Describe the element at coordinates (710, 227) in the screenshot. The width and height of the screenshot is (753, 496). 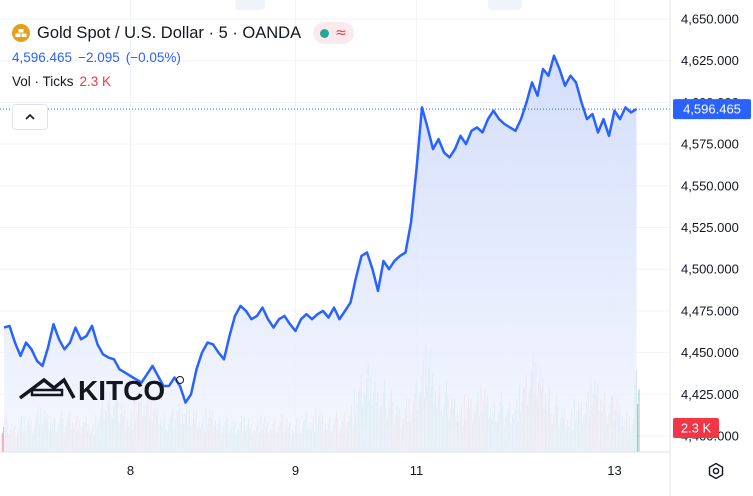
I see `y-tick-label: 4,525.000` at that location.